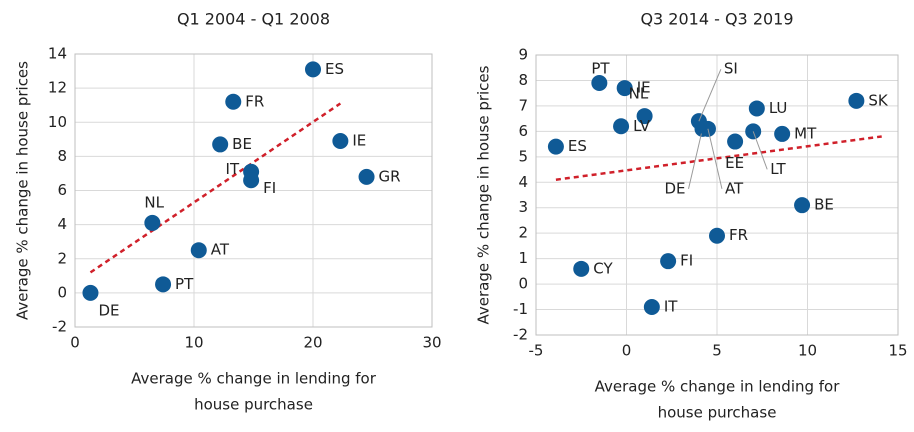  Describe the element at coordinates (57, 122) in the screenshot. I see `y-tick-label: 10` at that location.